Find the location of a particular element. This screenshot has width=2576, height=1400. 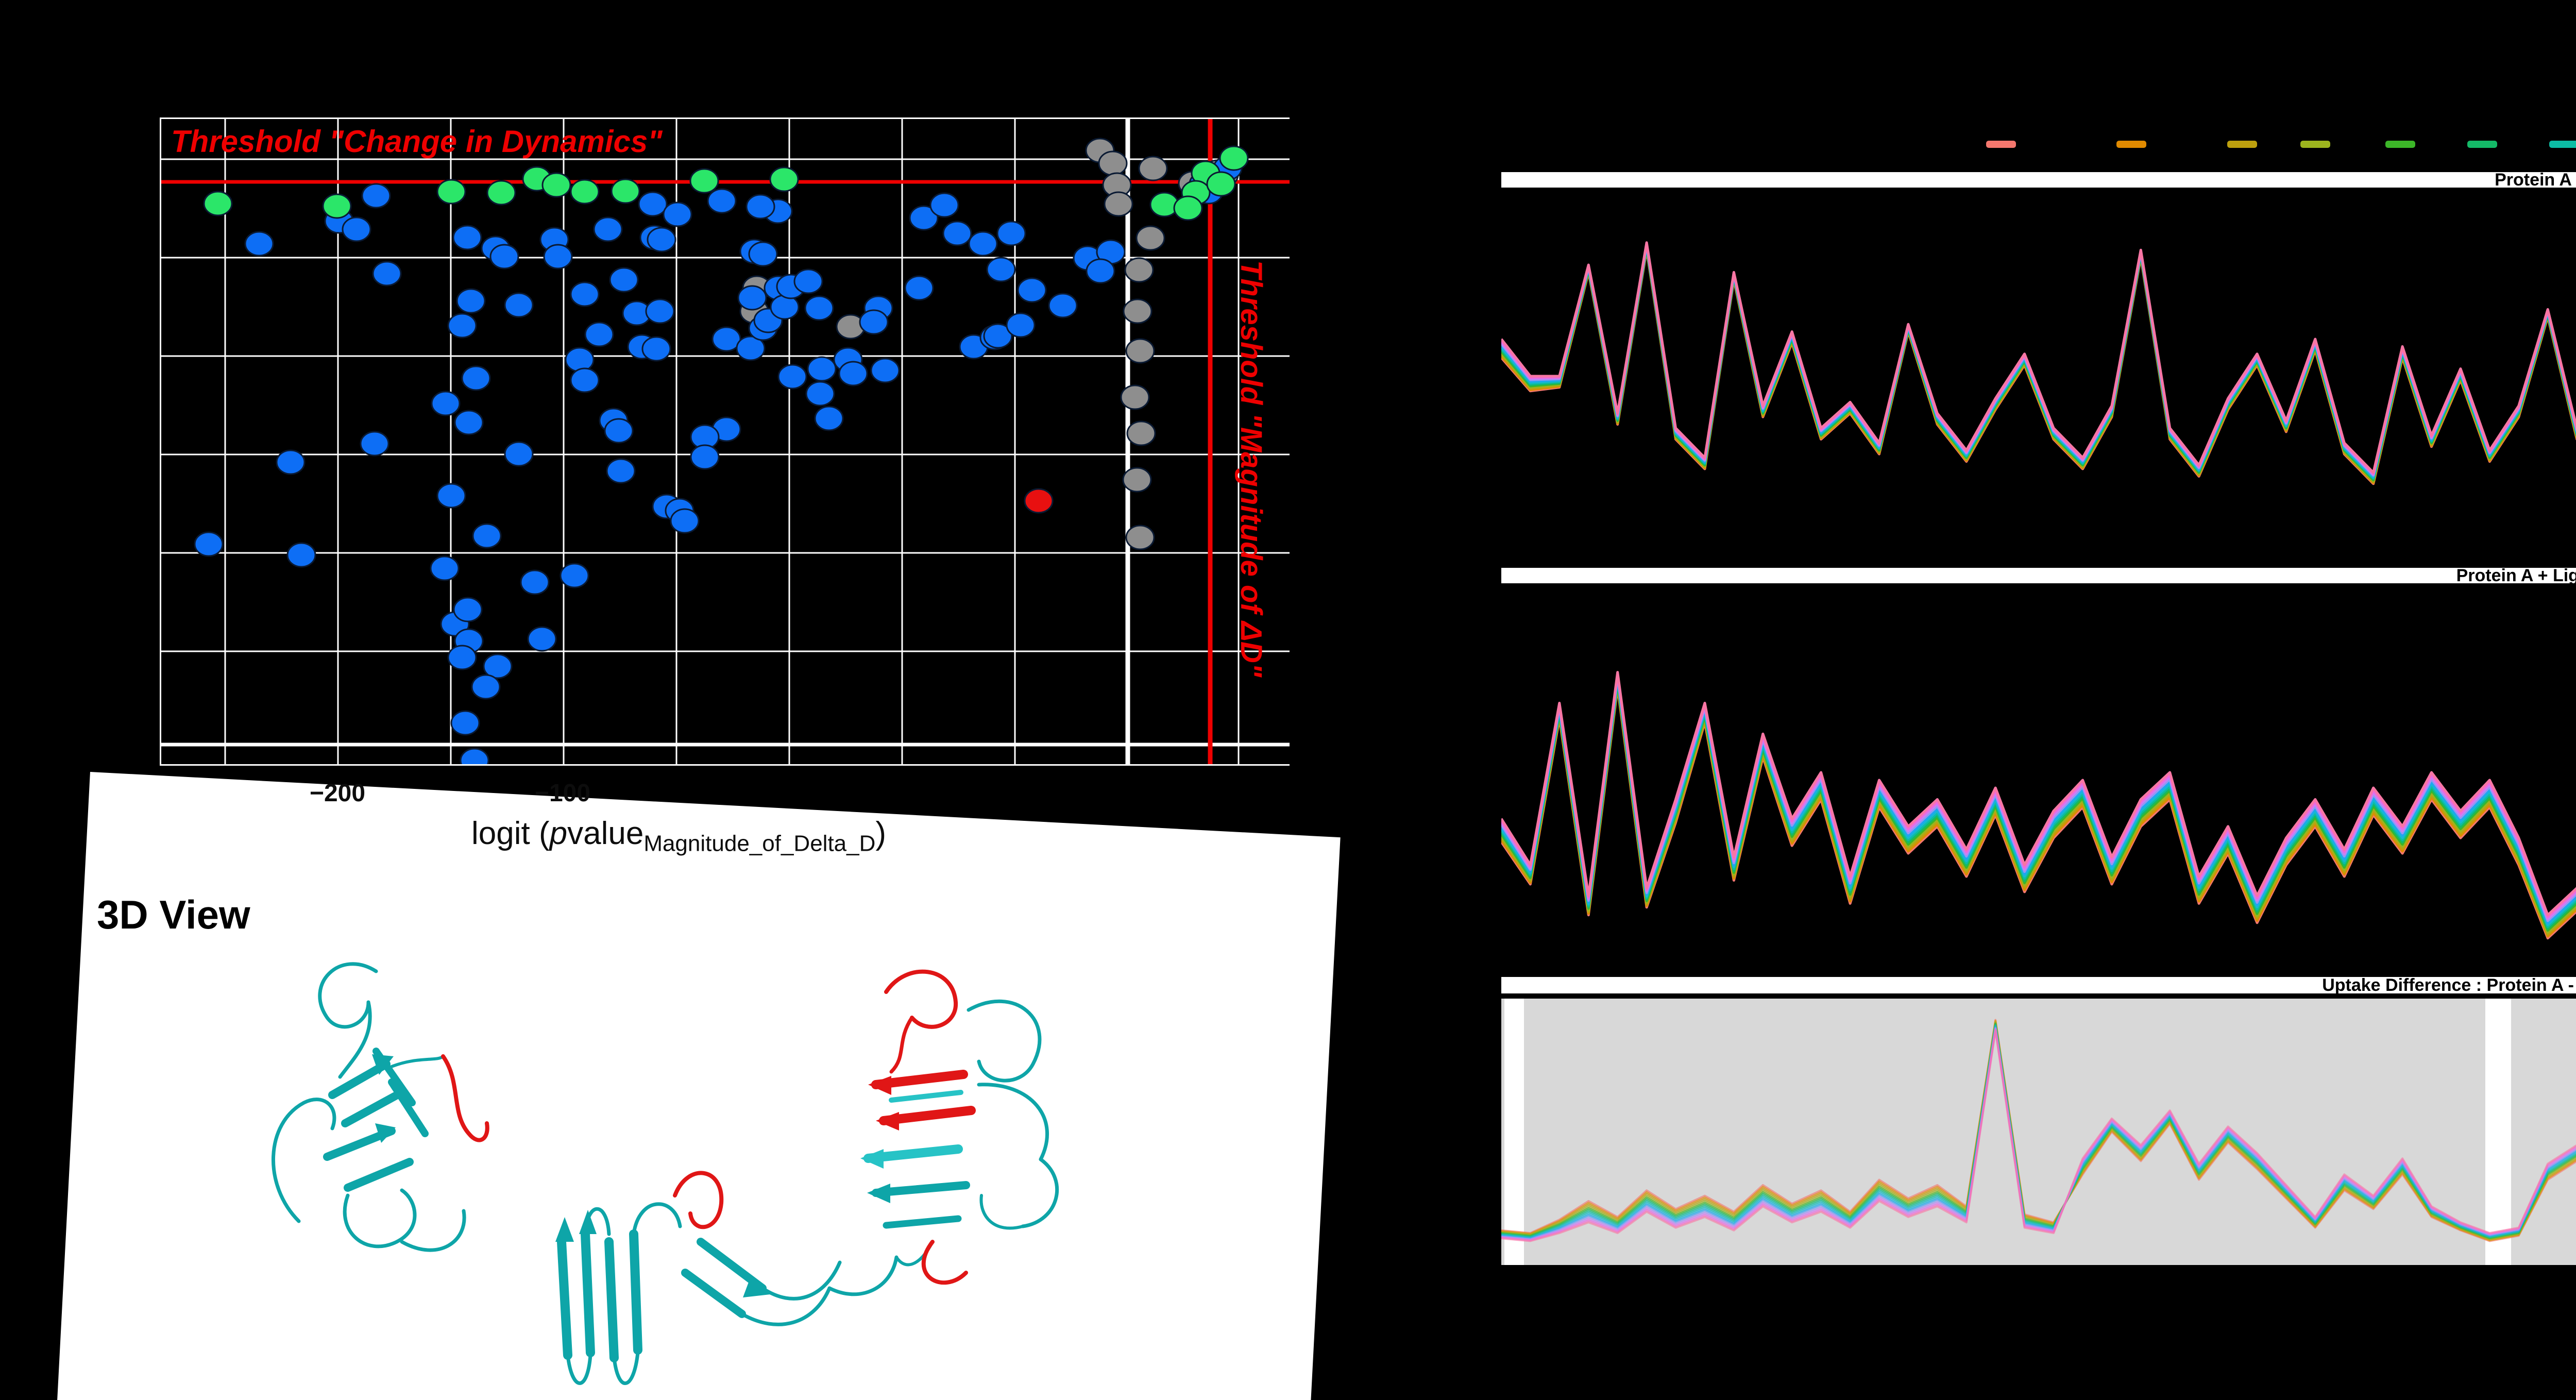

protein-structure is located at coordinates (672, 1176).